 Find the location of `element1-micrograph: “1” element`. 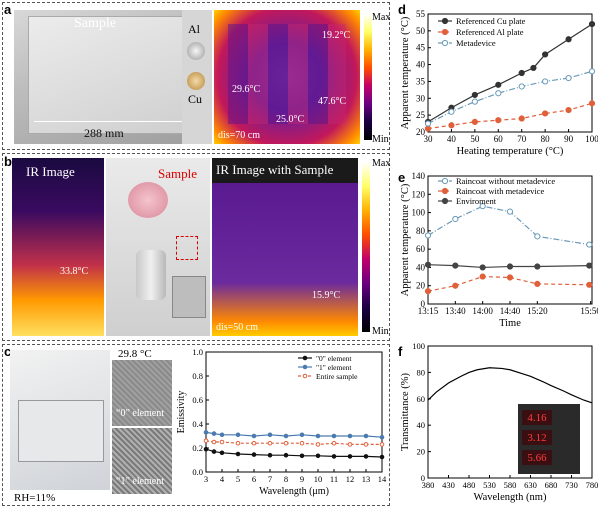

element1-micrograph: “1” element is located at coordinates (142, 461).